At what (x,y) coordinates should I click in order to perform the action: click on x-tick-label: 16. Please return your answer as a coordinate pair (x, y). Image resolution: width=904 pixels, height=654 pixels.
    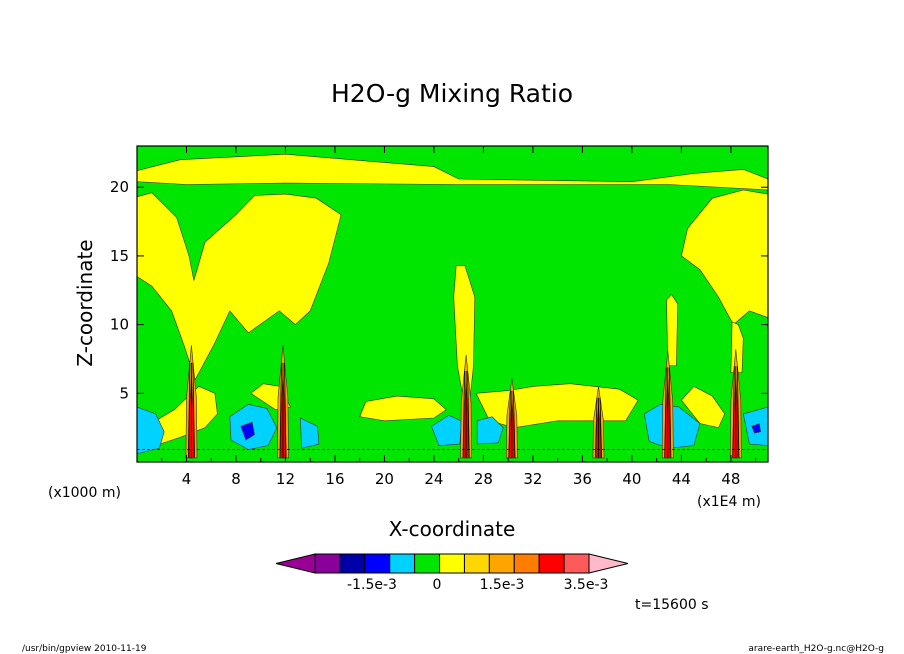
    Looking at the image, I should click on (334, 479).